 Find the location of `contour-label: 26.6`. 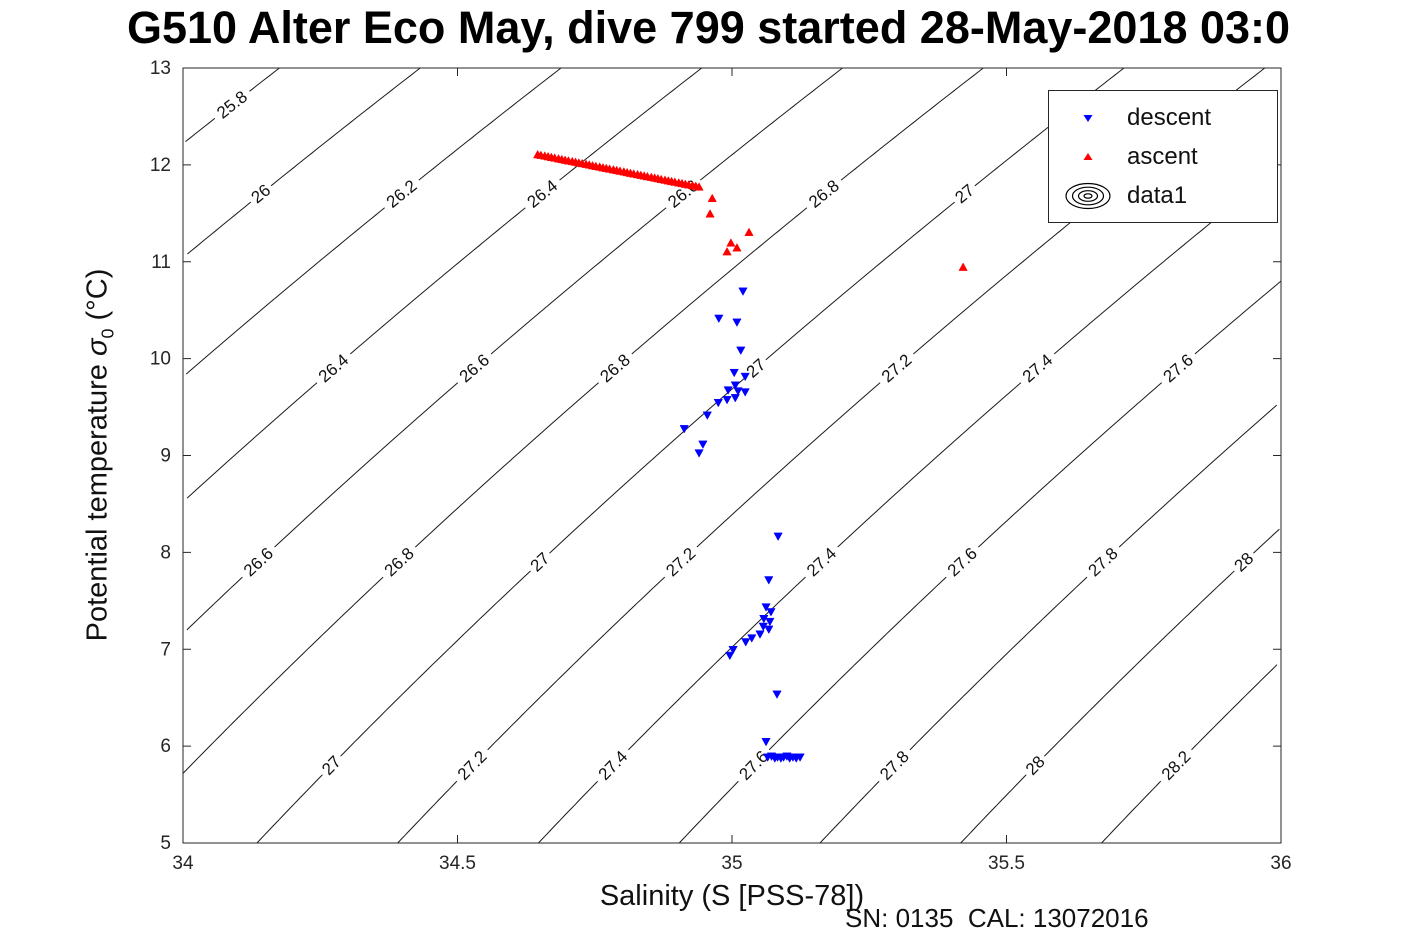

contour-label: 26.6 is located at coordinates (474, 368).